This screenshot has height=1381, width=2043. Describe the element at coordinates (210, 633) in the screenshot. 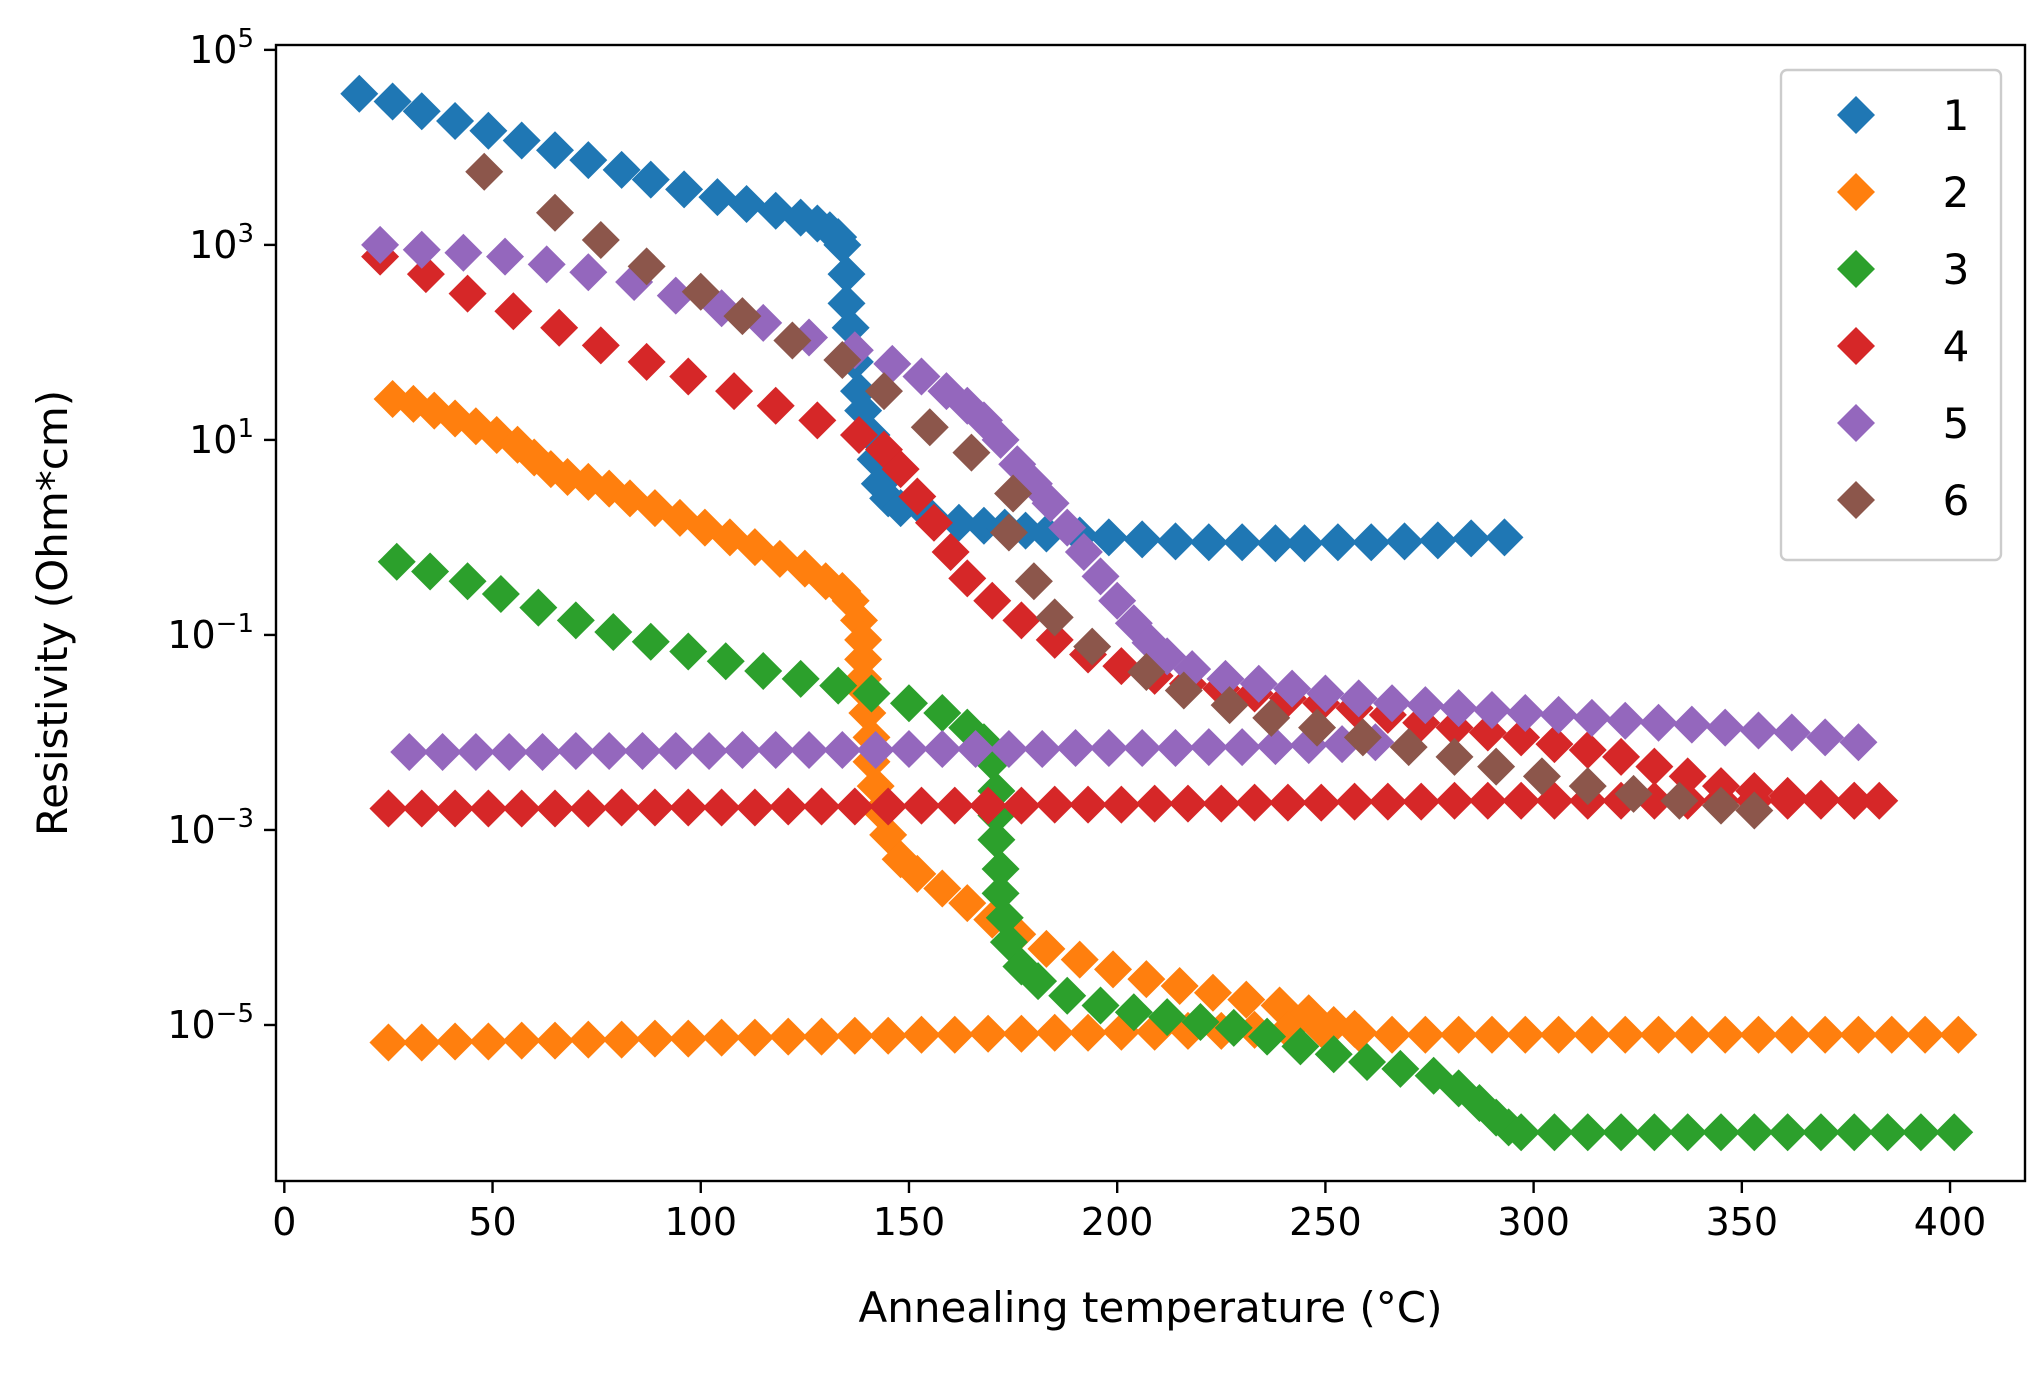

I see `y-tick-label: 10⁻¹` at that location.